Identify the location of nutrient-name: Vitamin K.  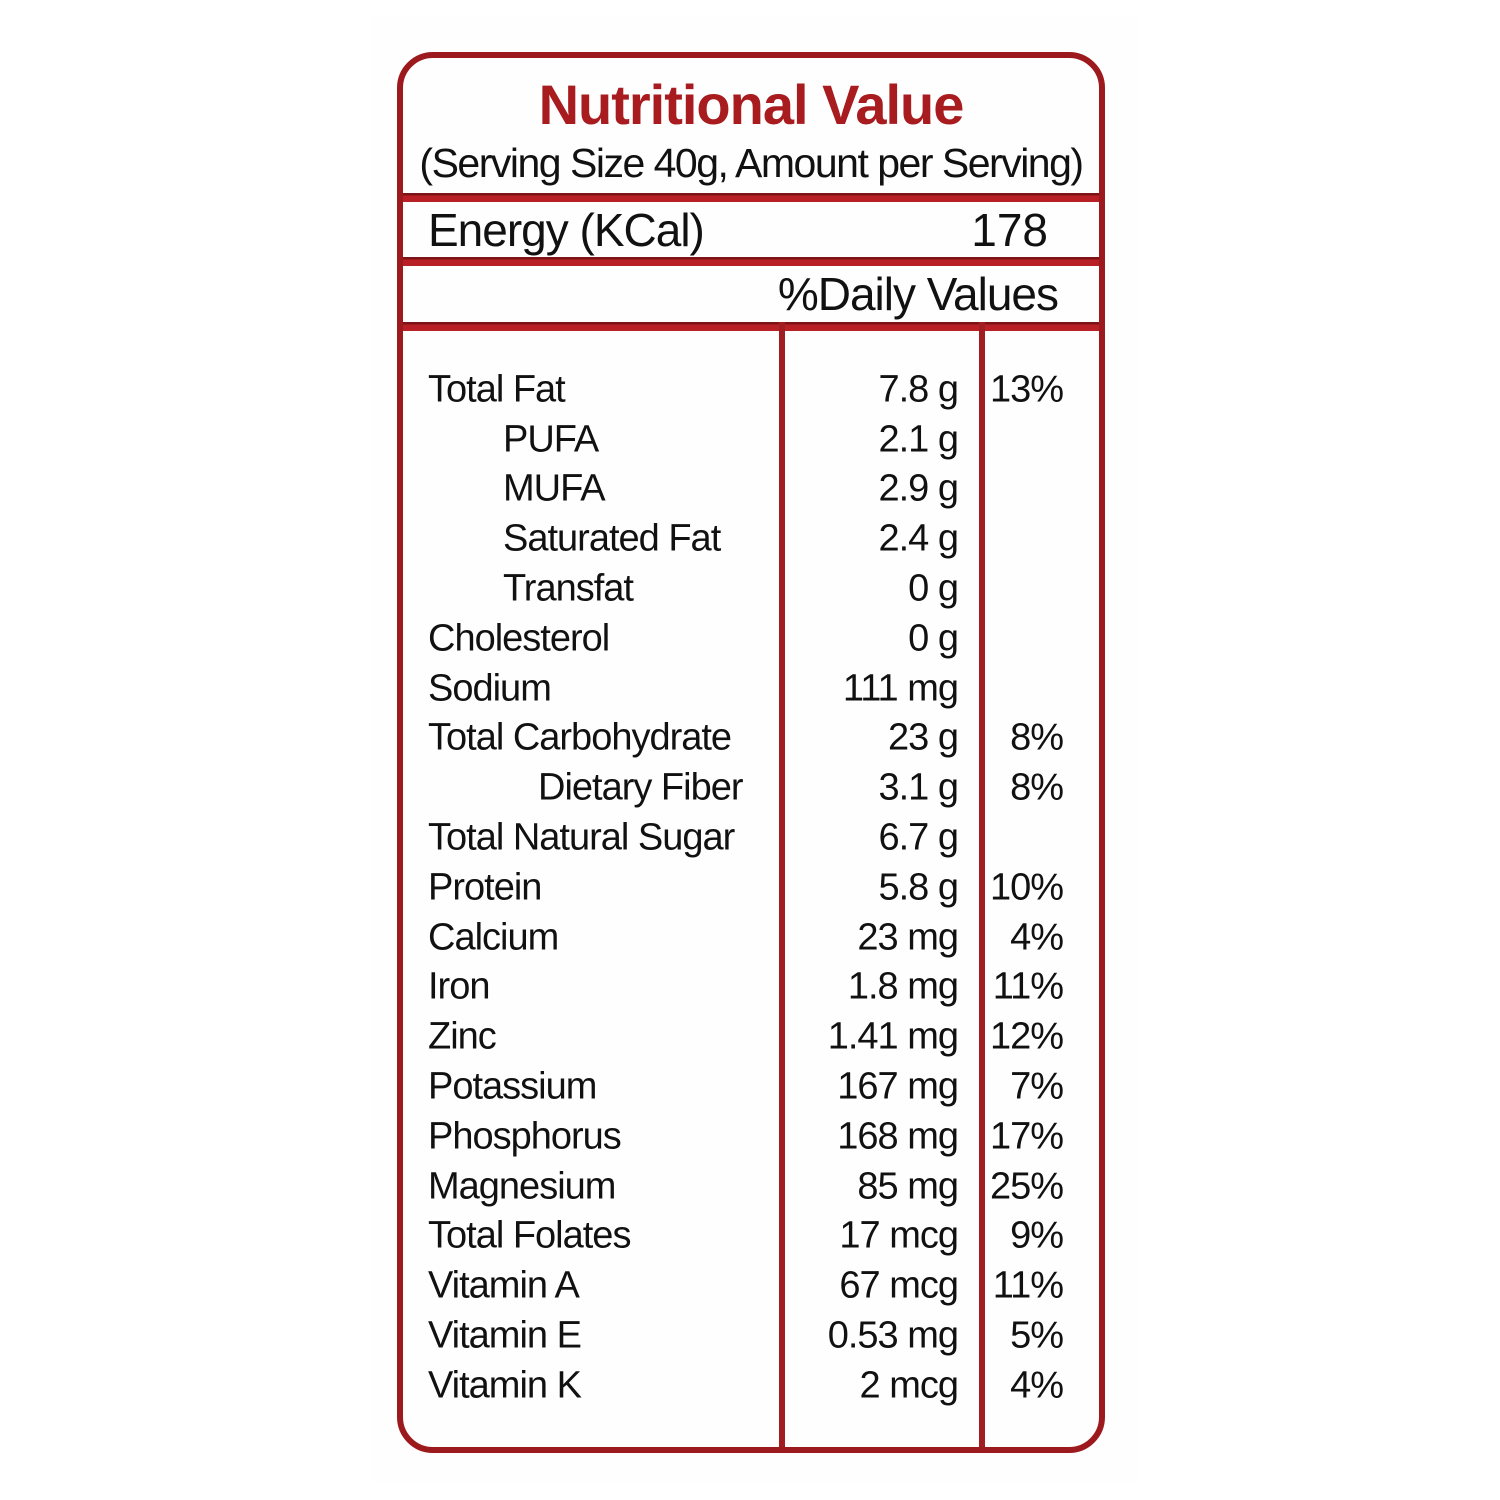
(505, 1385).